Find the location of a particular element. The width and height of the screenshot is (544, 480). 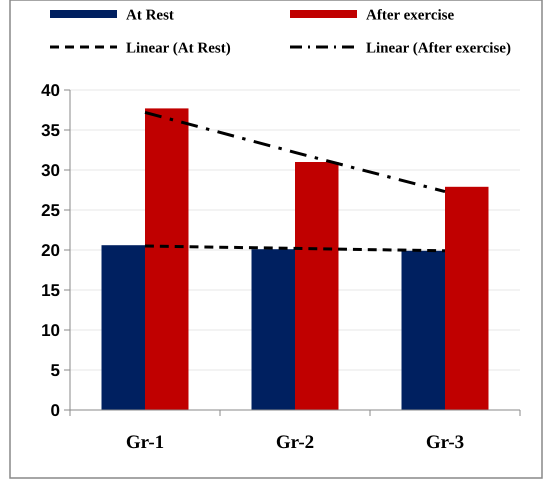

legend-label: At Rest is located at coordinates (150, 15).